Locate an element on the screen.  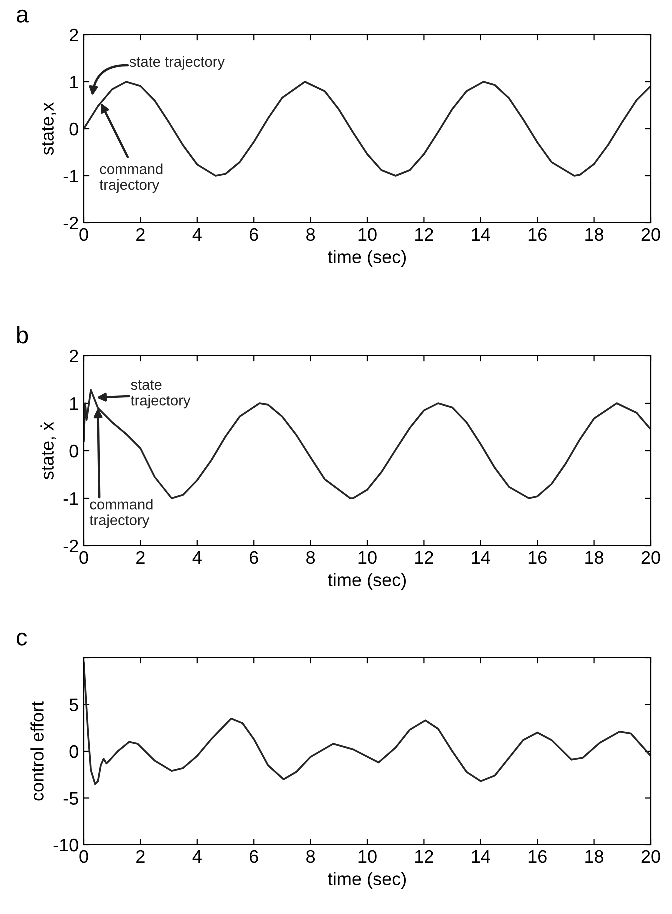
chart-title: b is located at coordinates (22, 335).